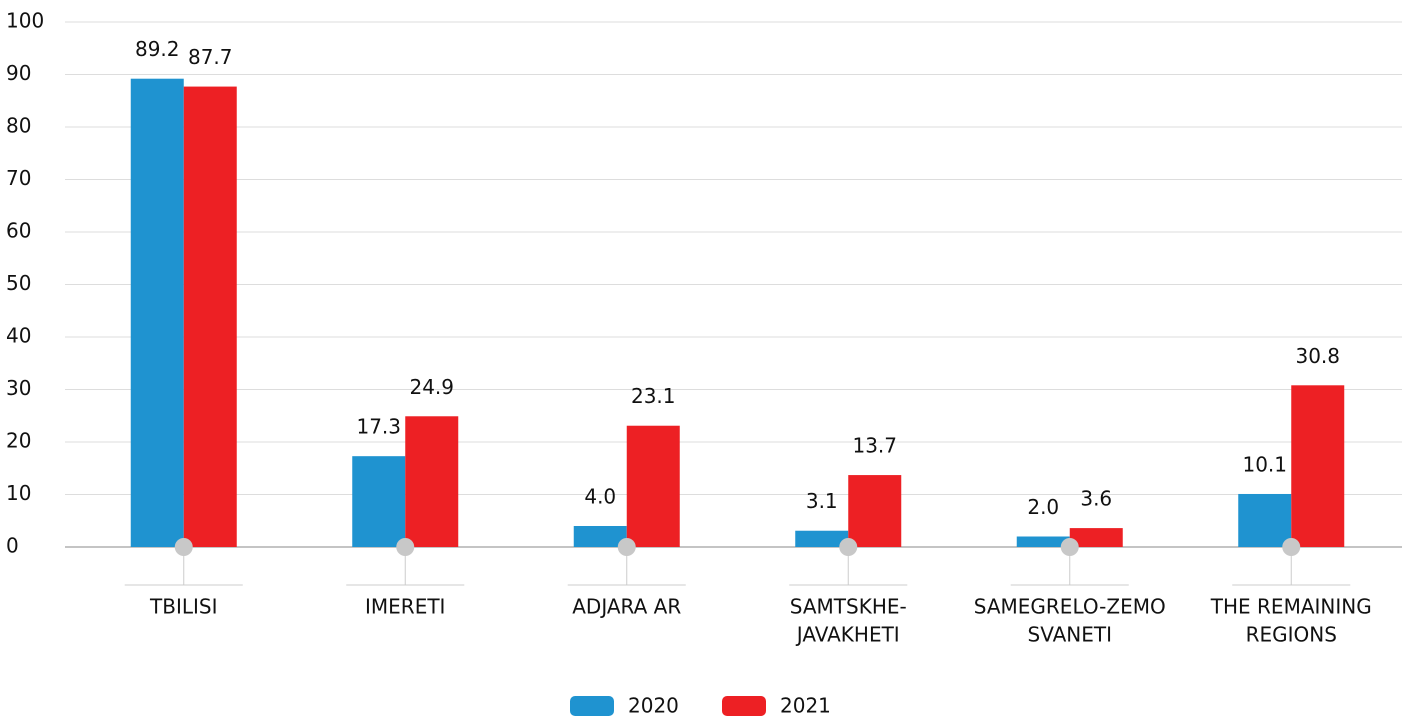 The width and height of the screenshot is (1408, 724). I want to click on value-label: 30.8, so click(1317, 356).